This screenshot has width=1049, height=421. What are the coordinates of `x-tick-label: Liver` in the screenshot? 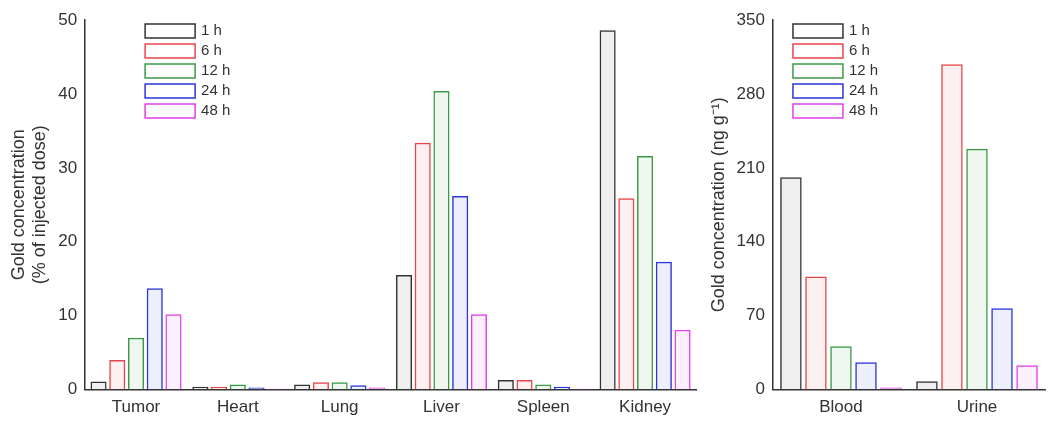 It's located at (442, 407).